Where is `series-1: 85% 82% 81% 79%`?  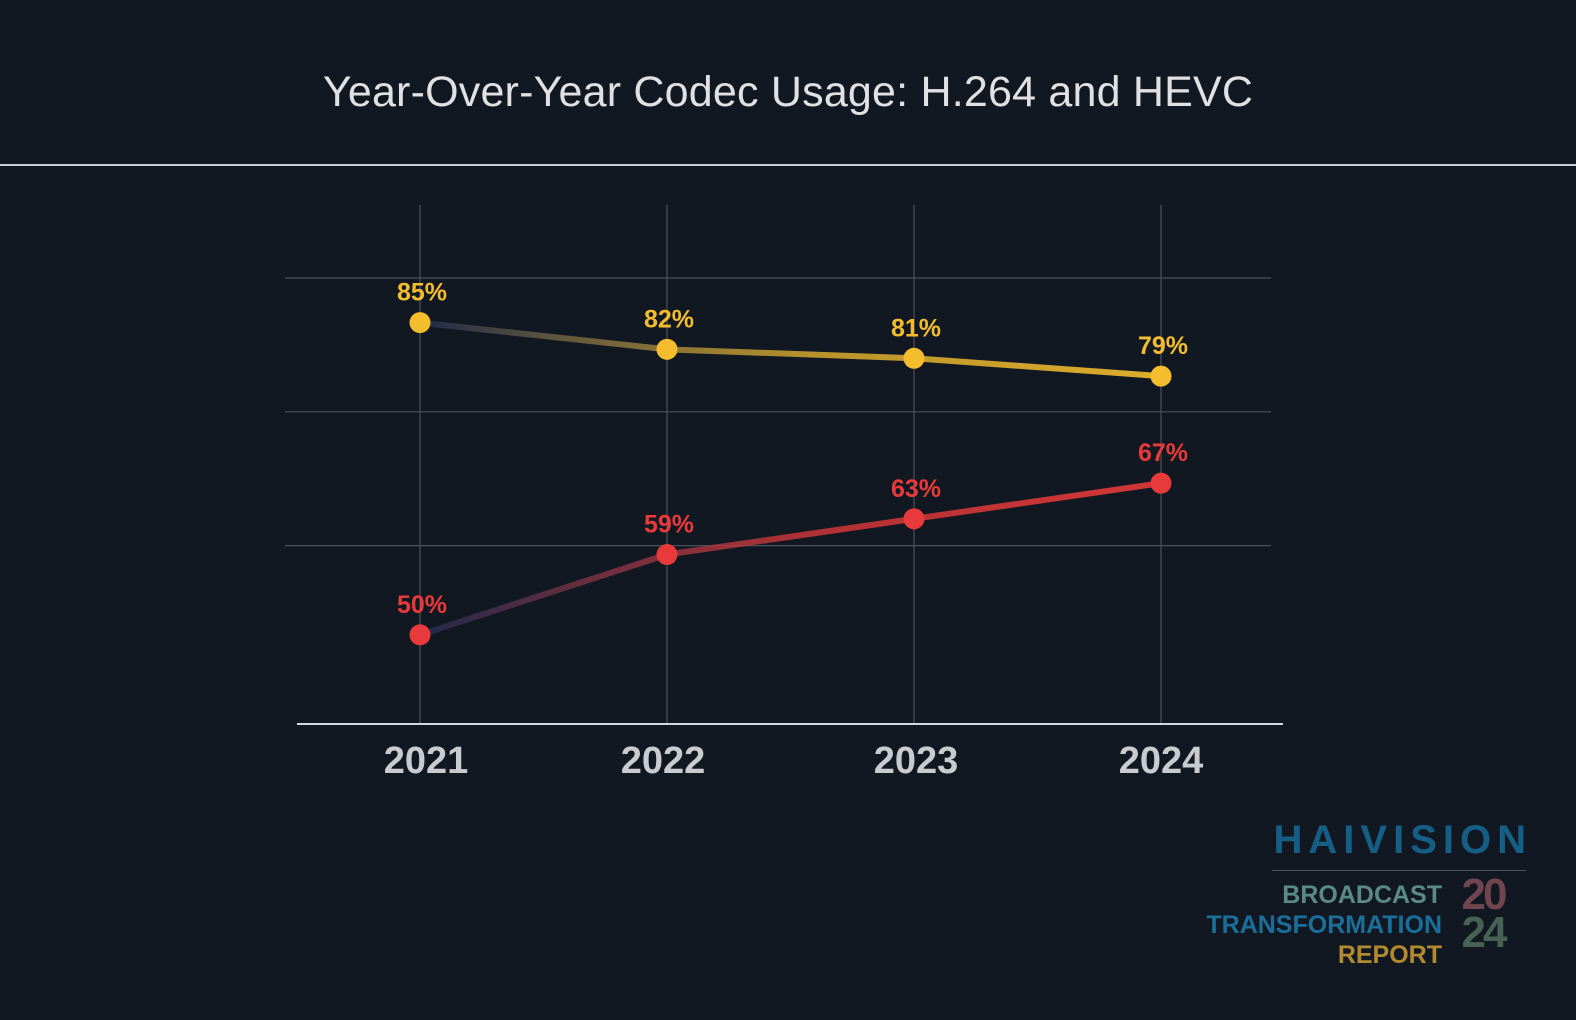 series-1: 85% 82% 81% 79% is located at coordinates (792, 333).